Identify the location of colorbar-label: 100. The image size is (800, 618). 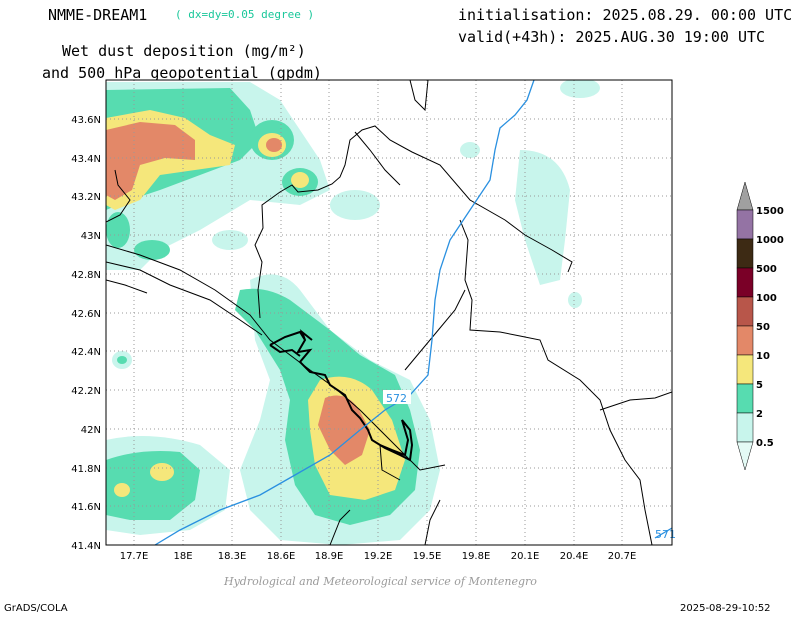
(766, 298).